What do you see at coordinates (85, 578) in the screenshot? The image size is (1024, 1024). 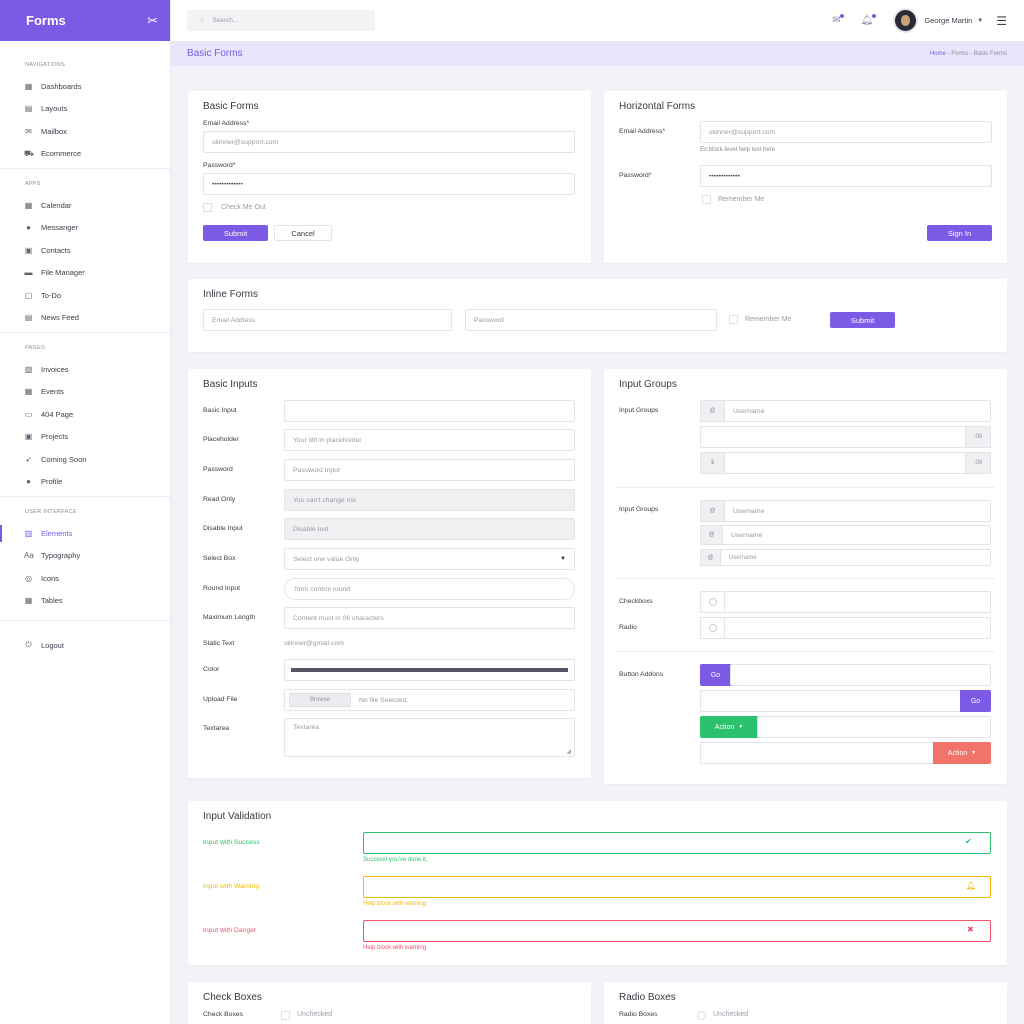 I see `sidebar-item-icons: ◎ Icons` at bounding box center [85, 578].